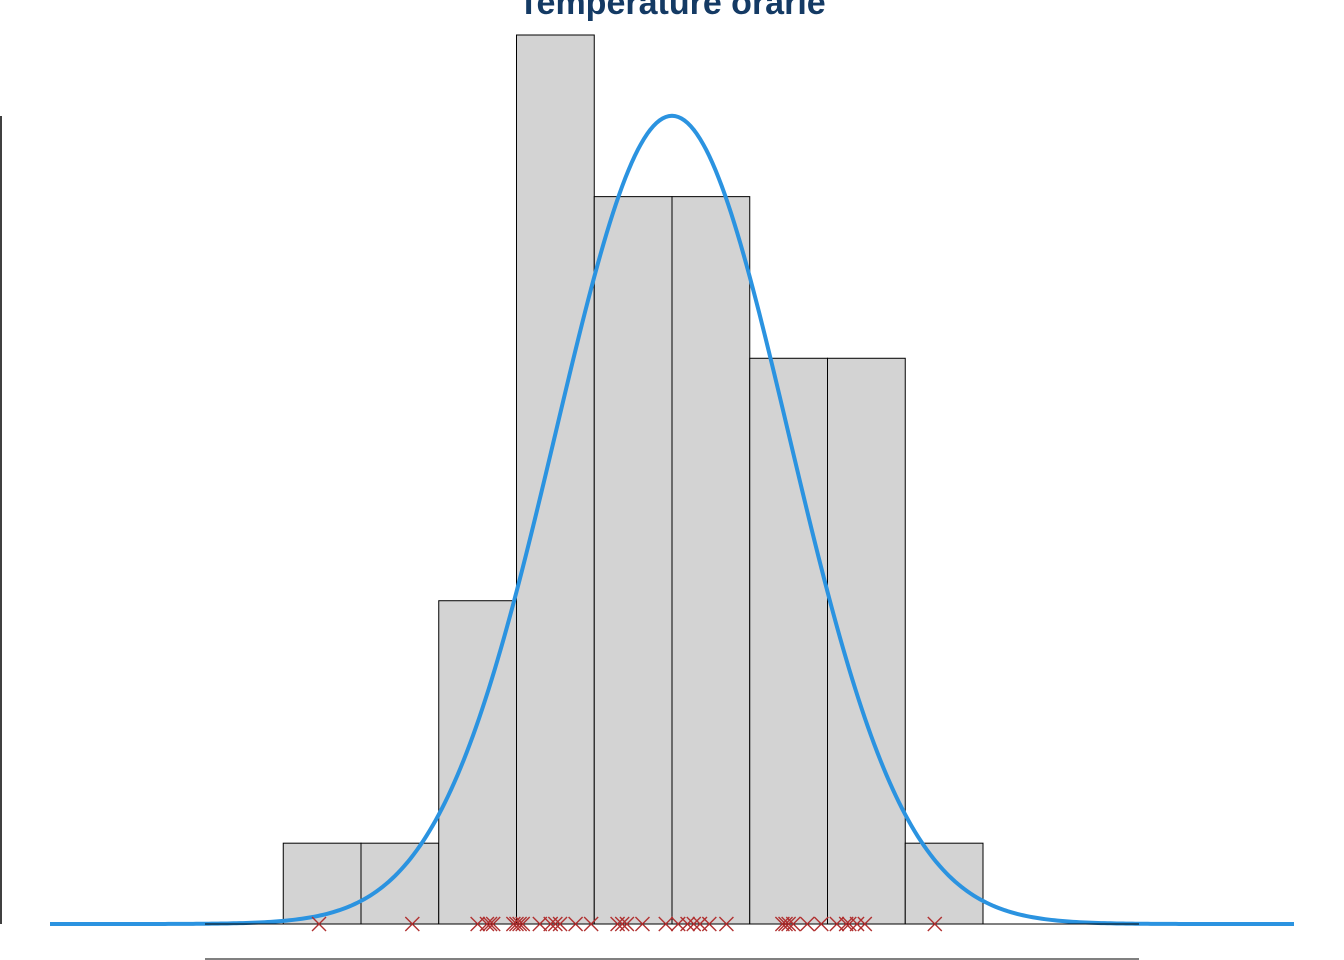 Image resolution: width=1344 pixels, height=960 pixels. I want to click on rug-group, so click(627, 924).